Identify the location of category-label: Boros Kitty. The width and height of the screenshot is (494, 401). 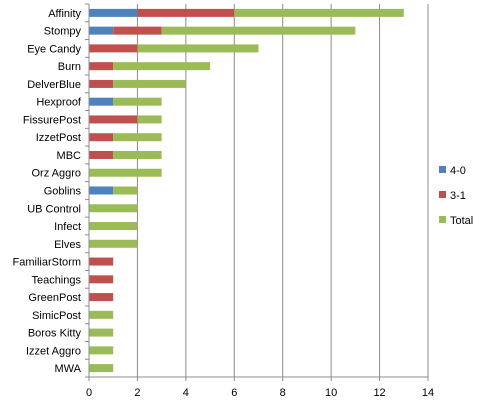
(55, 334).